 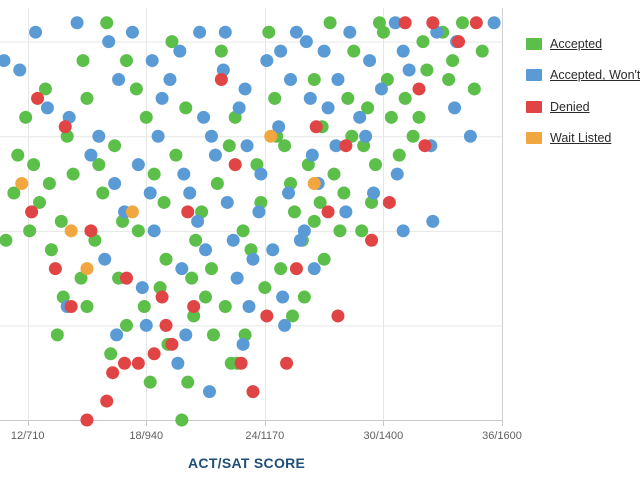 What do you see at coordinates (570, 106) in the screenshot?
I see `legend-label: Denied` at bounding box center [570, 106].